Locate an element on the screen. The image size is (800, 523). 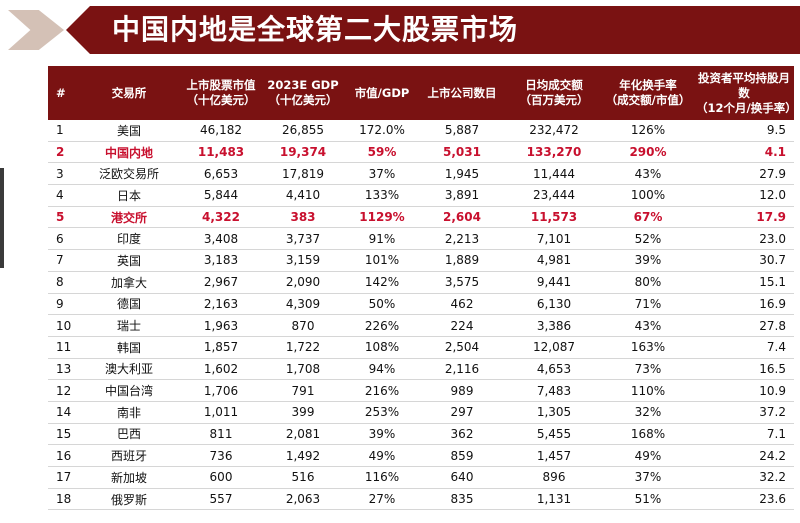
cell-turnover-rate: 73% is located at coordinates (648, 369).